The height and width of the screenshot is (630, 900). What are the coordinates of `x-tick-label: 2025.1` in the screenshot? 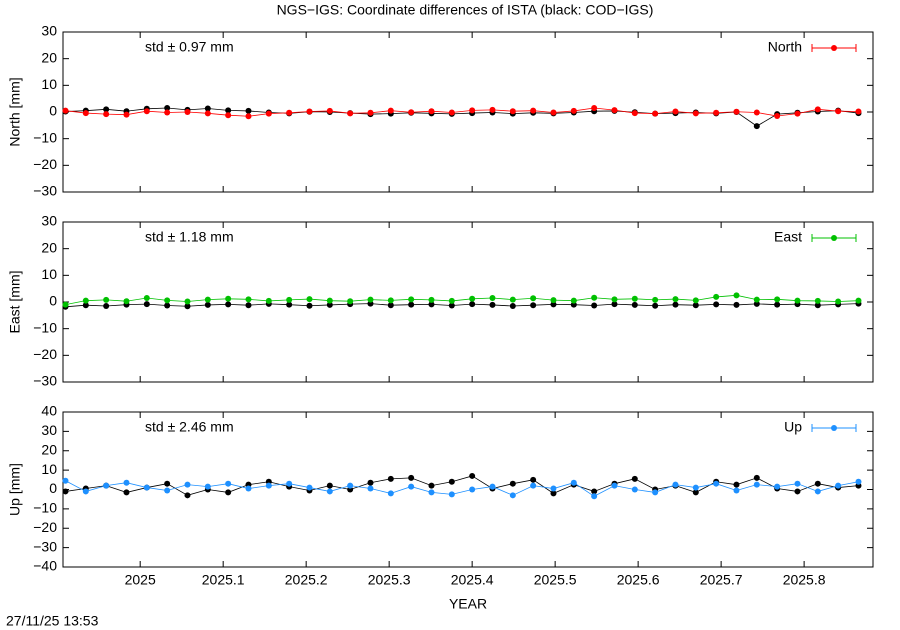 It's located at (223, 580).